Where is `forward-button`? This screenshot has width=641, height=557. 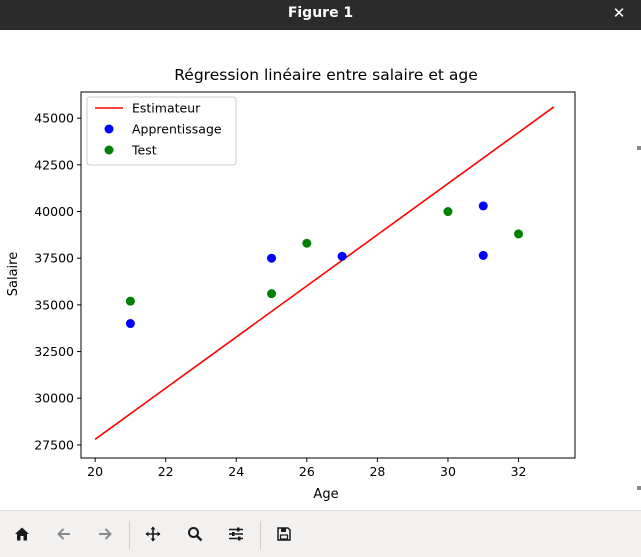
forward-button is located at coordinates (105, 534).